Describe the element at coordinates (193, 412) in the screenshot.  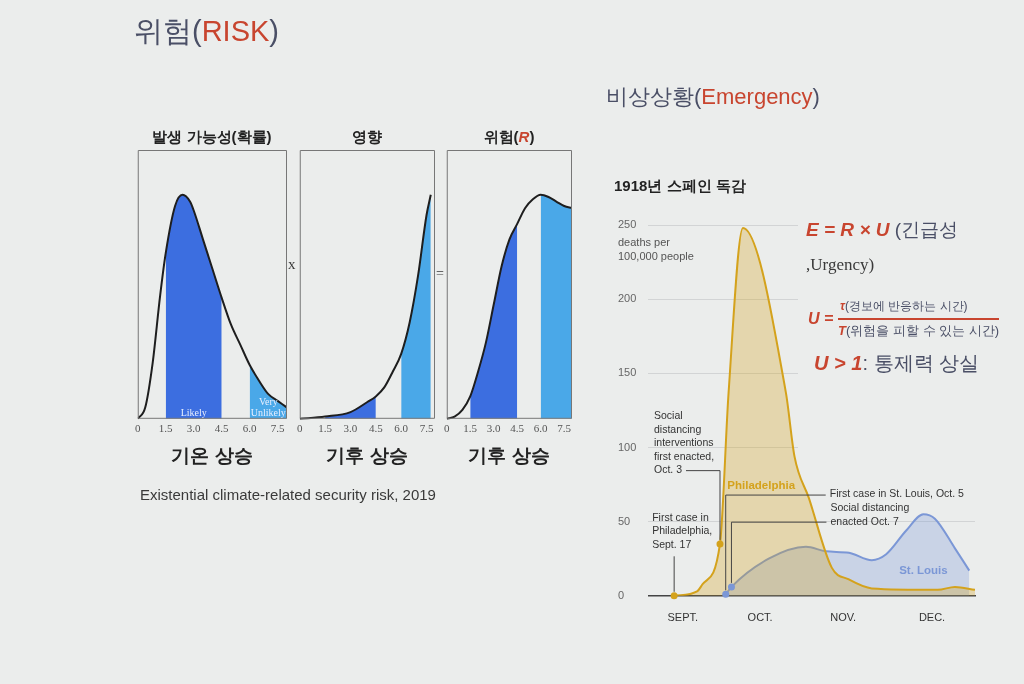
I see `series-label: Likely` at that location.